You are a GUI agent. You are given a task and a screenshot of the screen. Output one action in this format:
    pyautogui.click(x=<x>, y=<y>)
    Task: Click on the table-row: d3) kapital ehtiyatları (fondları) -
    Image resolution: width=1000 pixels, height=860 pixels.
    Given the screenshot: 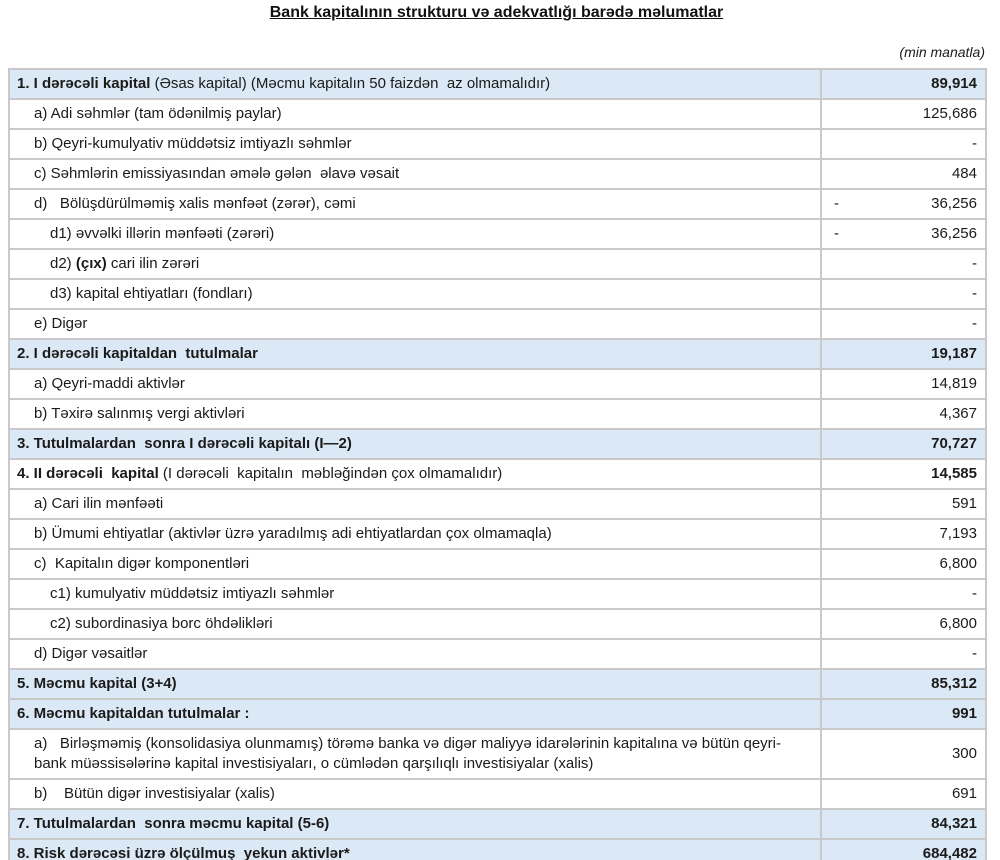 What is the action you would take?
    pyautogui.click(x=497, y=294)
    